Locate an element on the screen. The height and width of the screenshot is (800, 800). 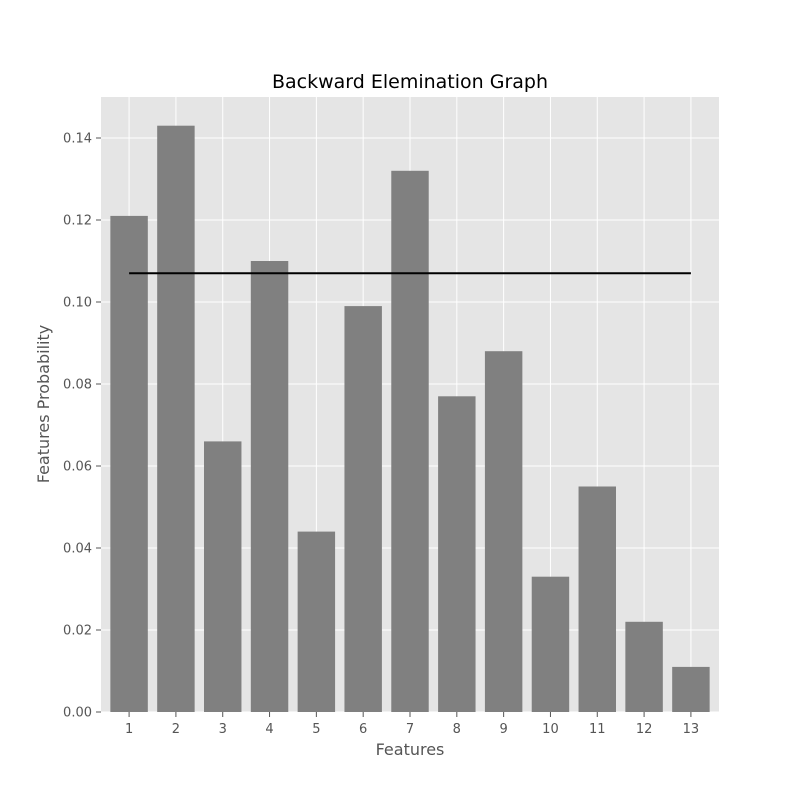
x-tick-label: 8 is located at coordinates (457, 729).